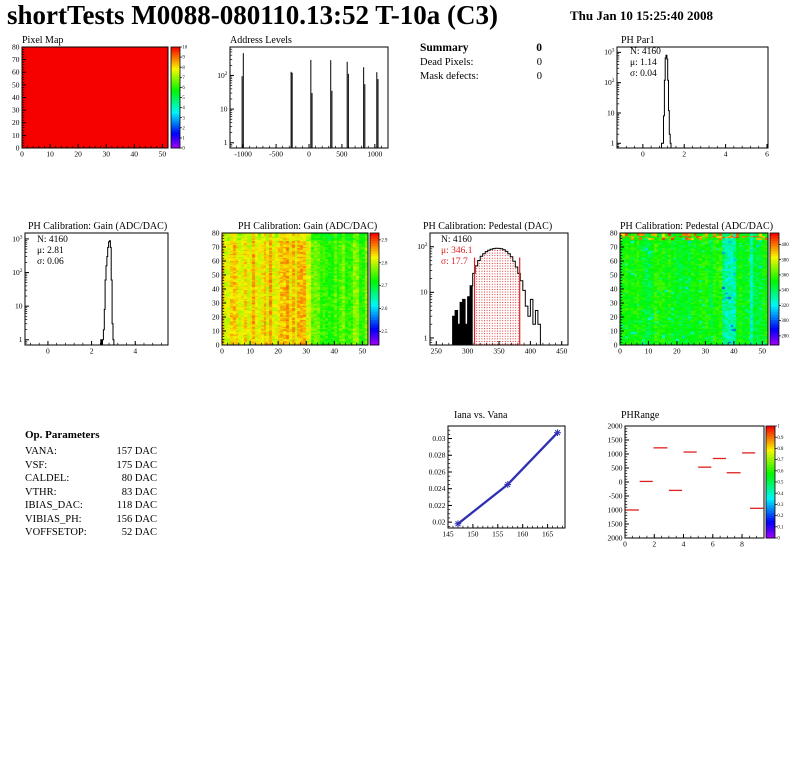  Describe the element at coordinates (645, 52) in the screenshot. I see `stat-line: N: 4160` at that location.